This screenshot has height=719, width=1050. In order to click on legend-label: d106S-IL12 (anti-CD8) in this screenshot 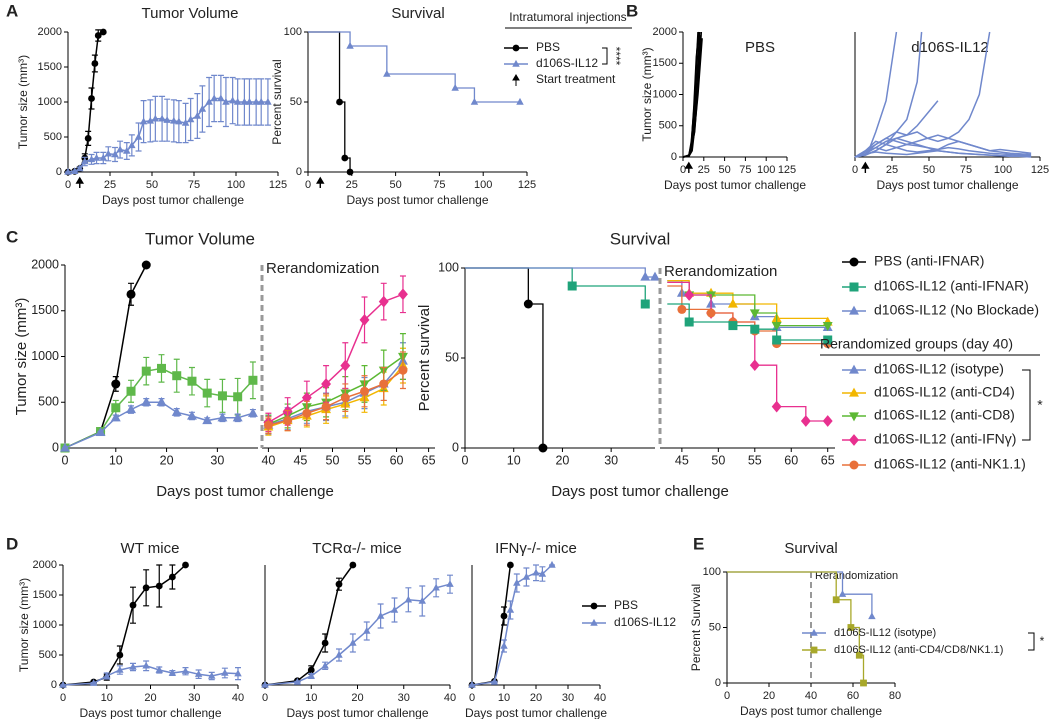, I will do `click(944, 415)`.